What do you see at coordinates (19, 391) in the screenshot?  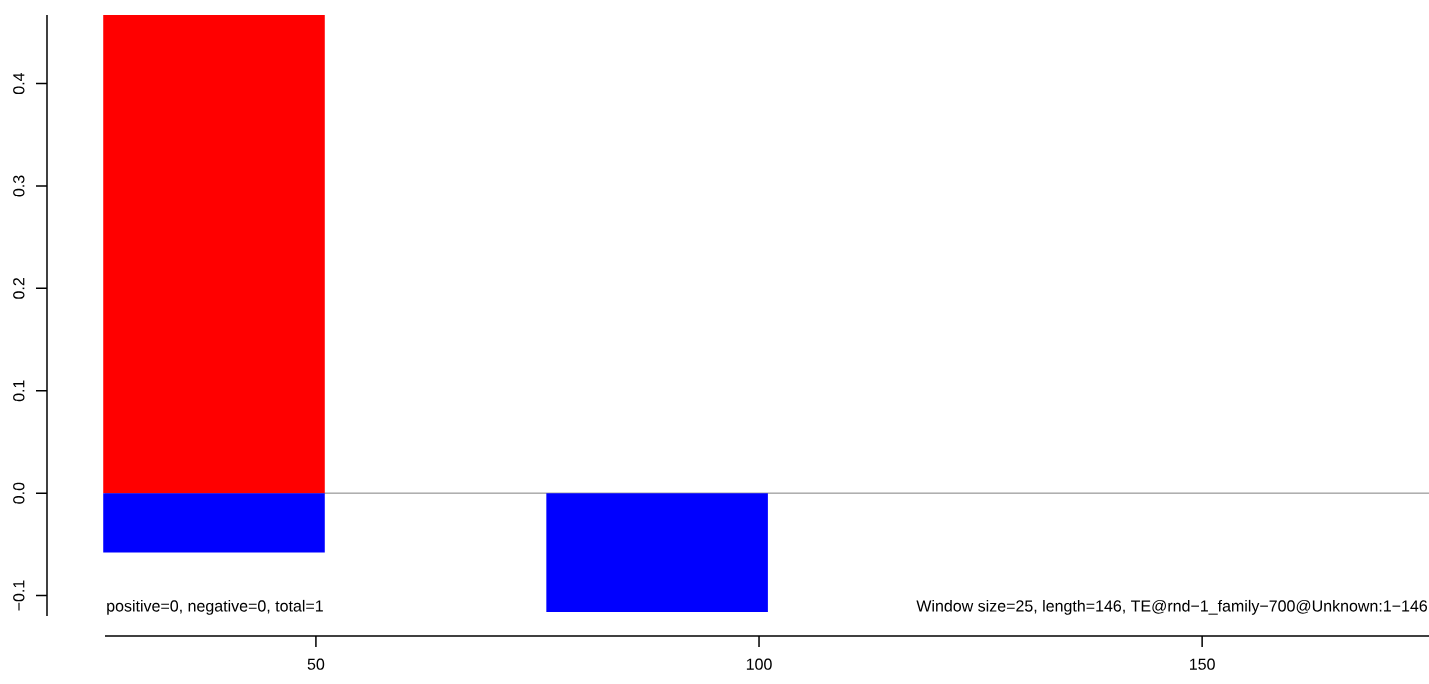 I see `y-tick-label: 0.1` at bounding box center [19, 391].